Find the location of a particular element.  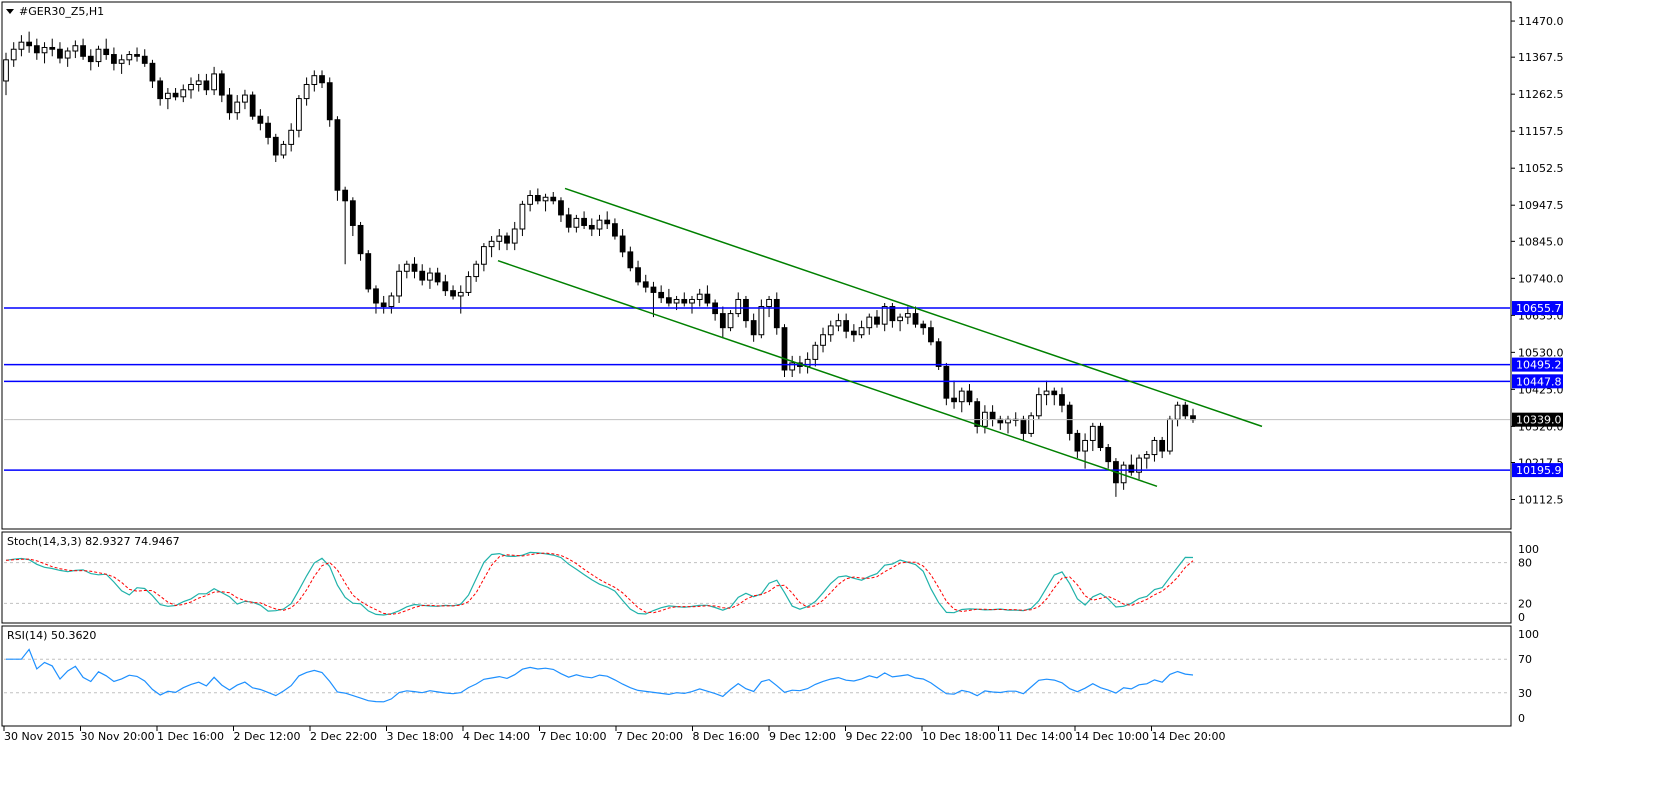

chart-menu-triangle-icon is located at coordinates (10, 11).